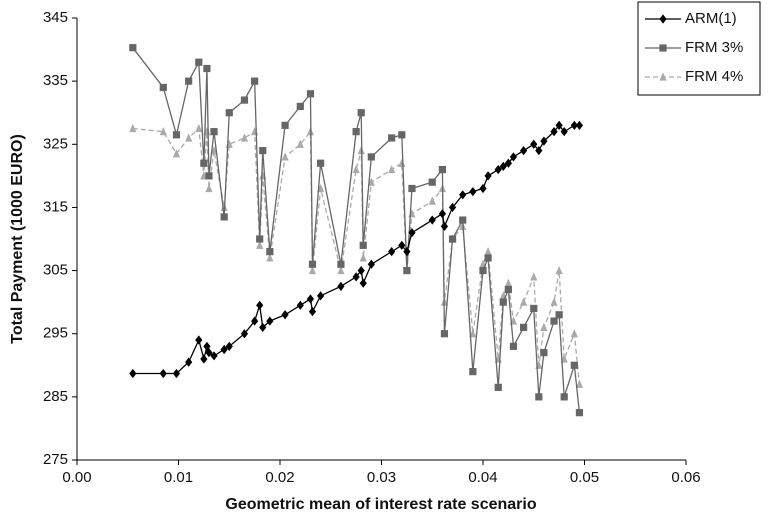  Describe the element at coordinates (714, 76) in the screenshot. I see `legend-label: FRM 4%` at that location.